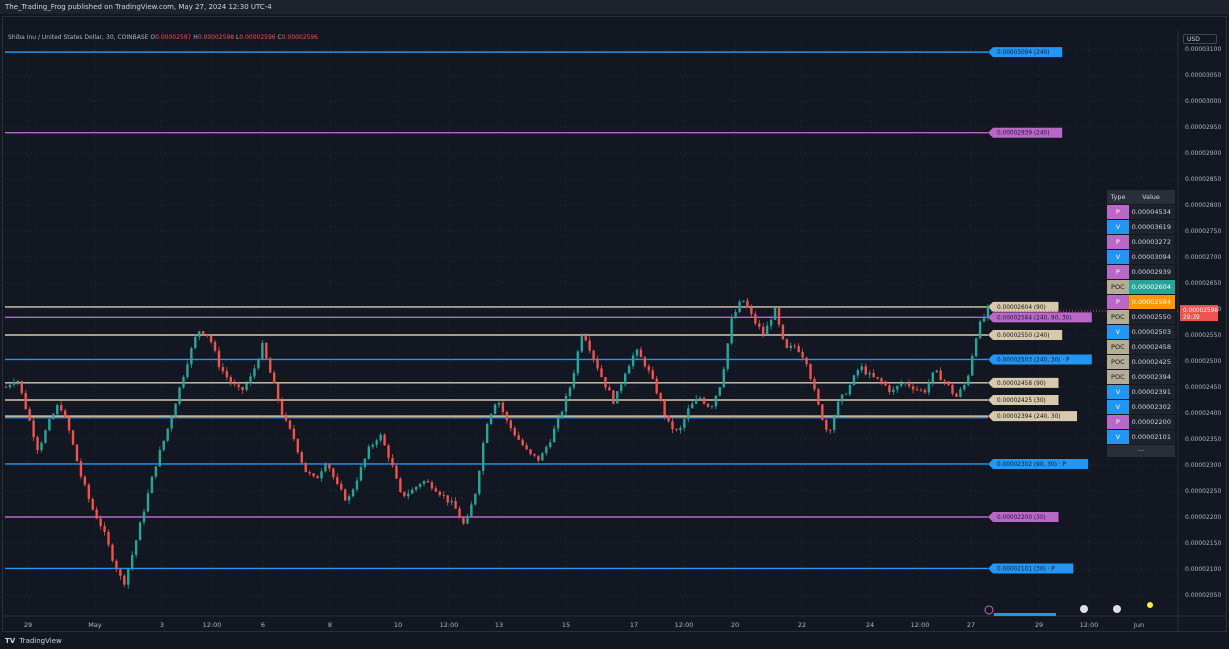 Image resolution: width=1229 pixels, height=649 pixels. Describe the element at coordinates (1118, 197) in the screenshot. I see `table-header-type: Type` at that location.